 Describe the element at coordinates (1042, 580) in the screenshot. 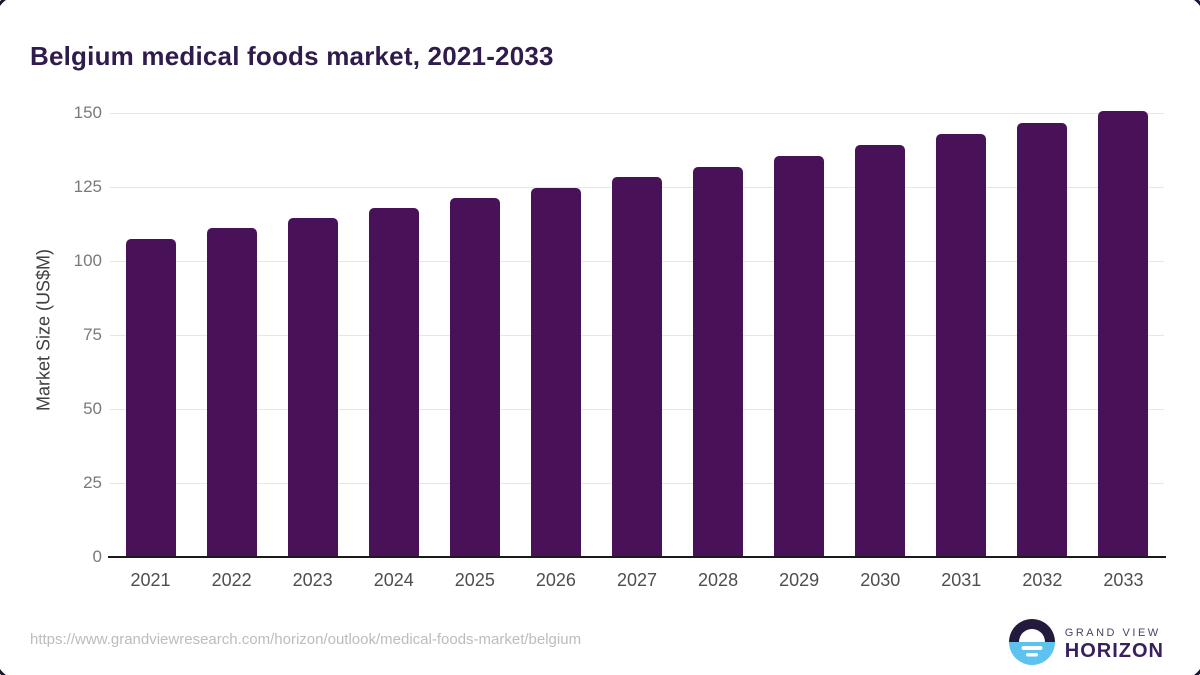

I see `x-tick-label: 2032` at that location.